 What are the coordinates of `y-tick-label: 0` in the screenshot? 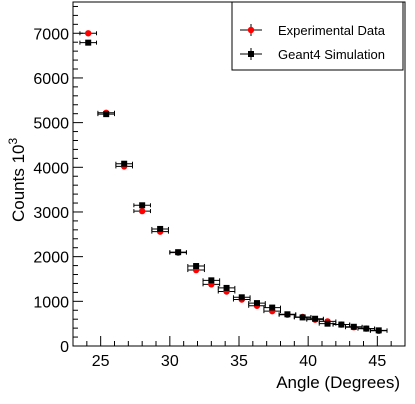 It's located at (64, 347).